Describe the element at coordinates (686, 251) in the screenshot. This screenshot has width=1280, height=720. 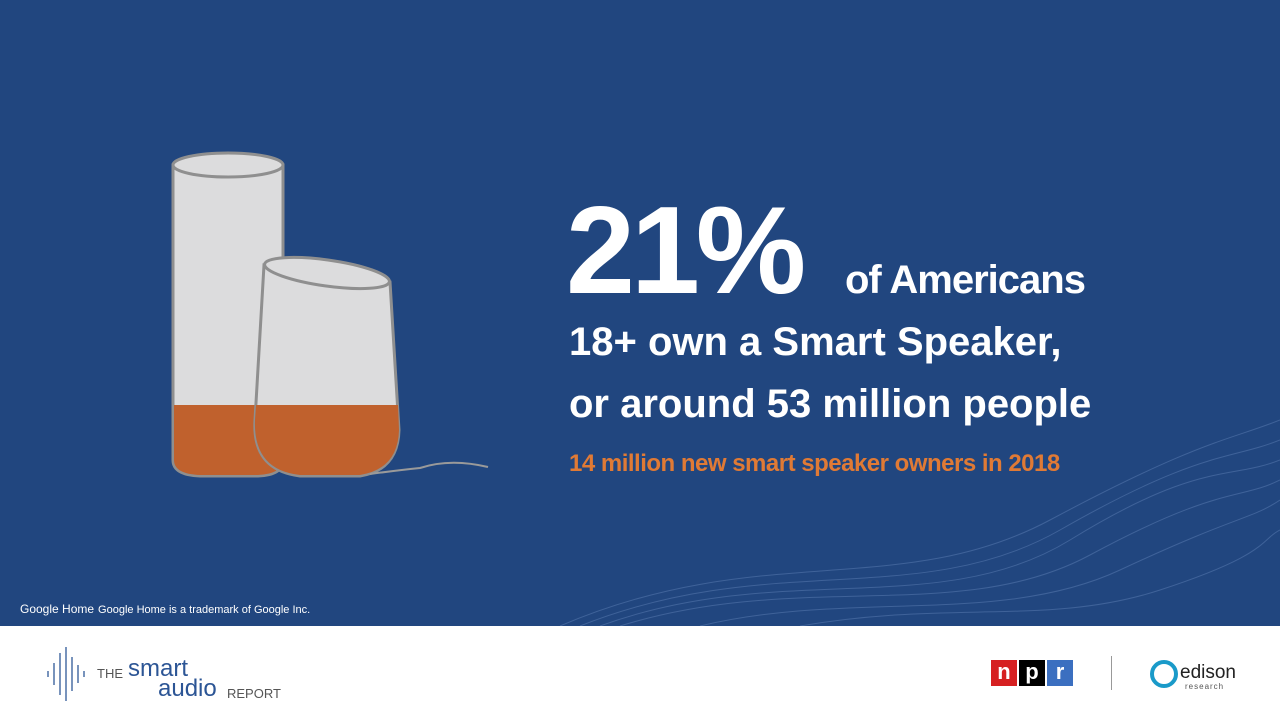
I see `stat: 21%` at that location.